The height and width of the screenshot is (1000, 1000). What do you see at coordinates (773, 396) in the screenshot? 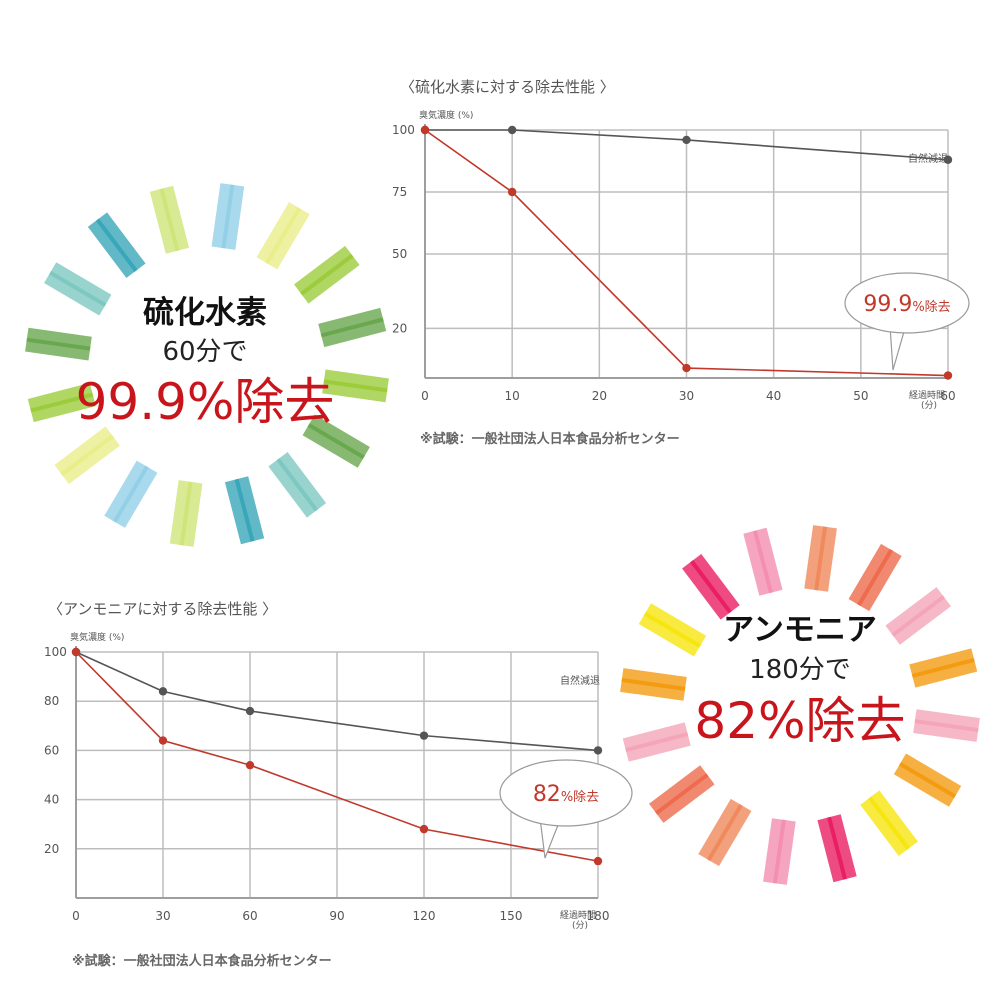
I see `chart1-xtick-40: 40` at bounding box center [773, 396].